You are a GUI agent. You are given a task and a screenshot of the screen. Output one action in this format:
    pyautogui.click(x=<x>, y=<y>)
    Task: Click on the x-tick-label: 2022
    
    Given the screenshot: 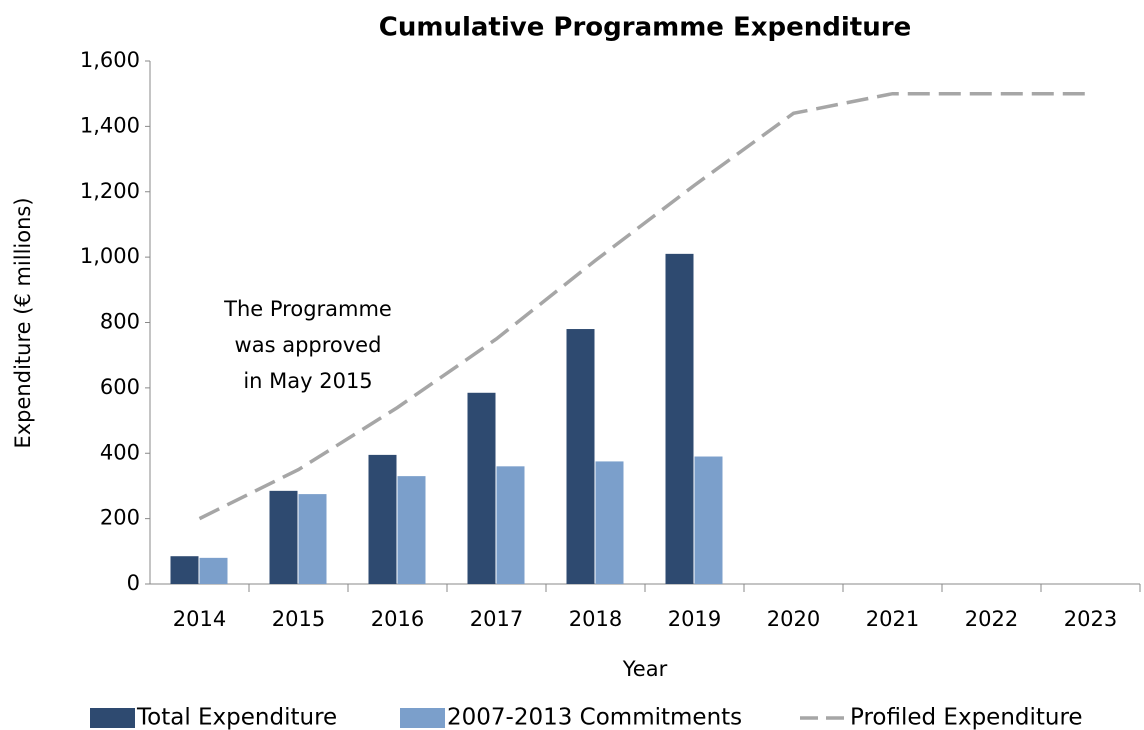 What is the action you would take?
    pyautogui.click(x=991, y=619)
    